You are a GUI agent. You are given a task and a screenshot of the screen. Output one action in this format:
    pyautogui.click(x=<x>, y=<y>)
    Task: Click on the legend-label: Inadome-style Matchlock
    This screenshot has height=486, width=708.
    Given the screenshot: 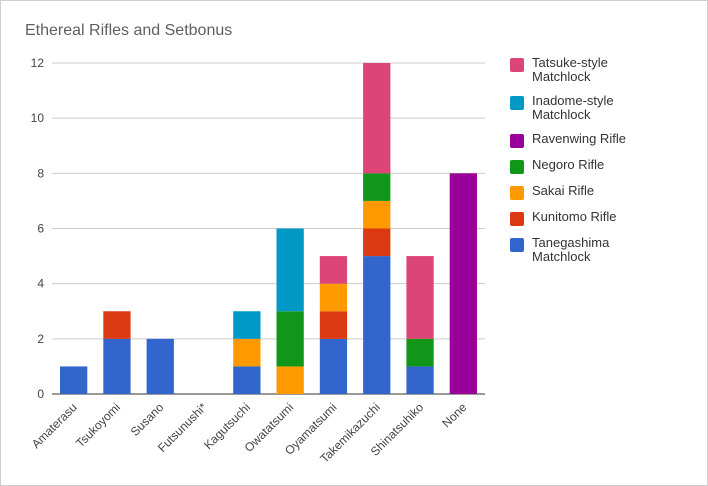 What is the action you would take?
    pyautogui.click(x=573, y=107)
    